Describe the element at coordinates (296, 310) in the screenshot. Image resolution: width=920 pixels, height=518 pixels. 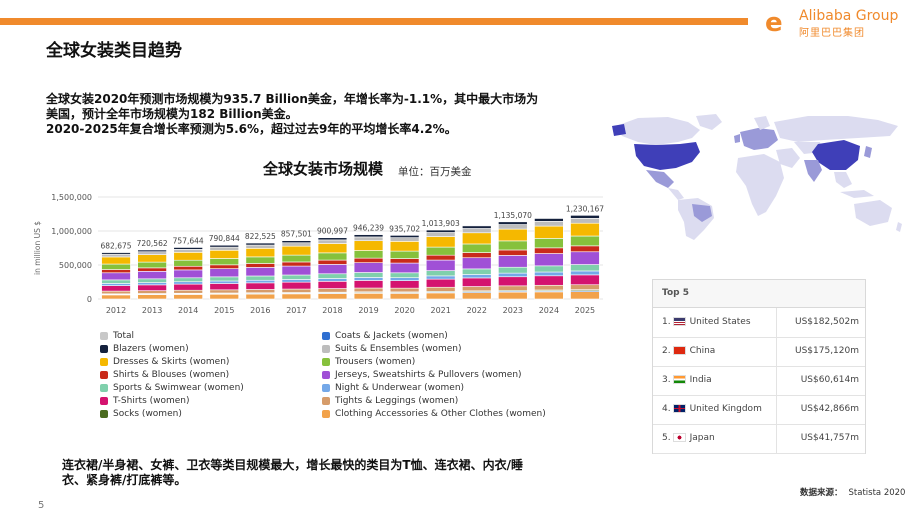
I see `x-tick-label: 2017` at that location.